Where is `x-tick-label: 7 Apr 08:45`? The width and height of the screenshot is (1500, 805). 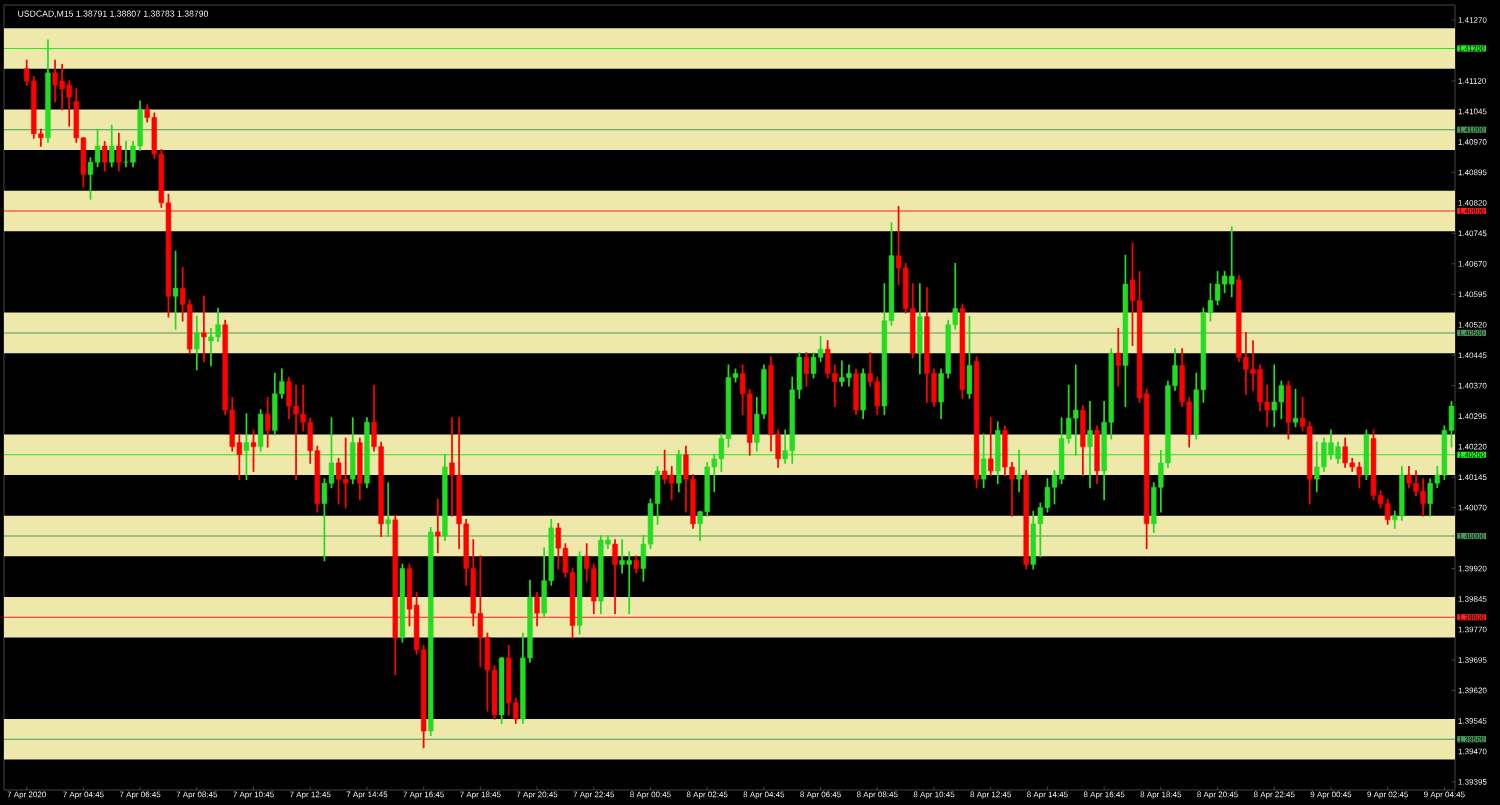
x-tick-label: 7 Apr 08:45 is located at coordinates (197, 795).